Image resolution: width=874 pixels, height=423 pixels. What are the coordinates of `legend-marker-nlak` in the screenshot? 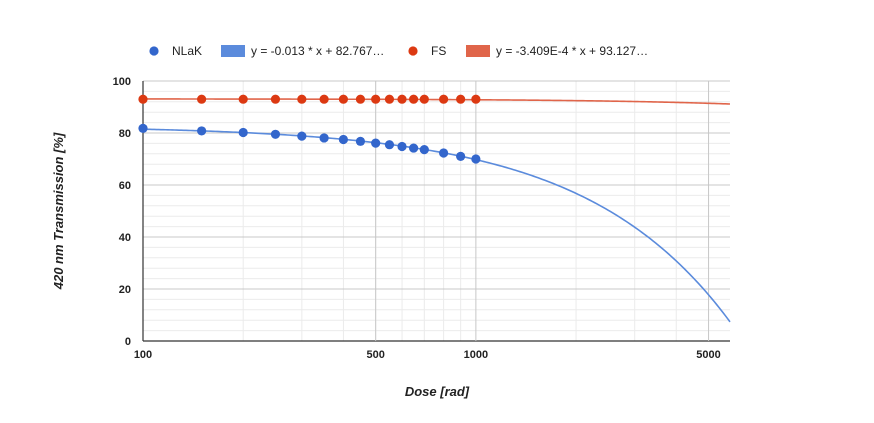 It's located at (154, 51).